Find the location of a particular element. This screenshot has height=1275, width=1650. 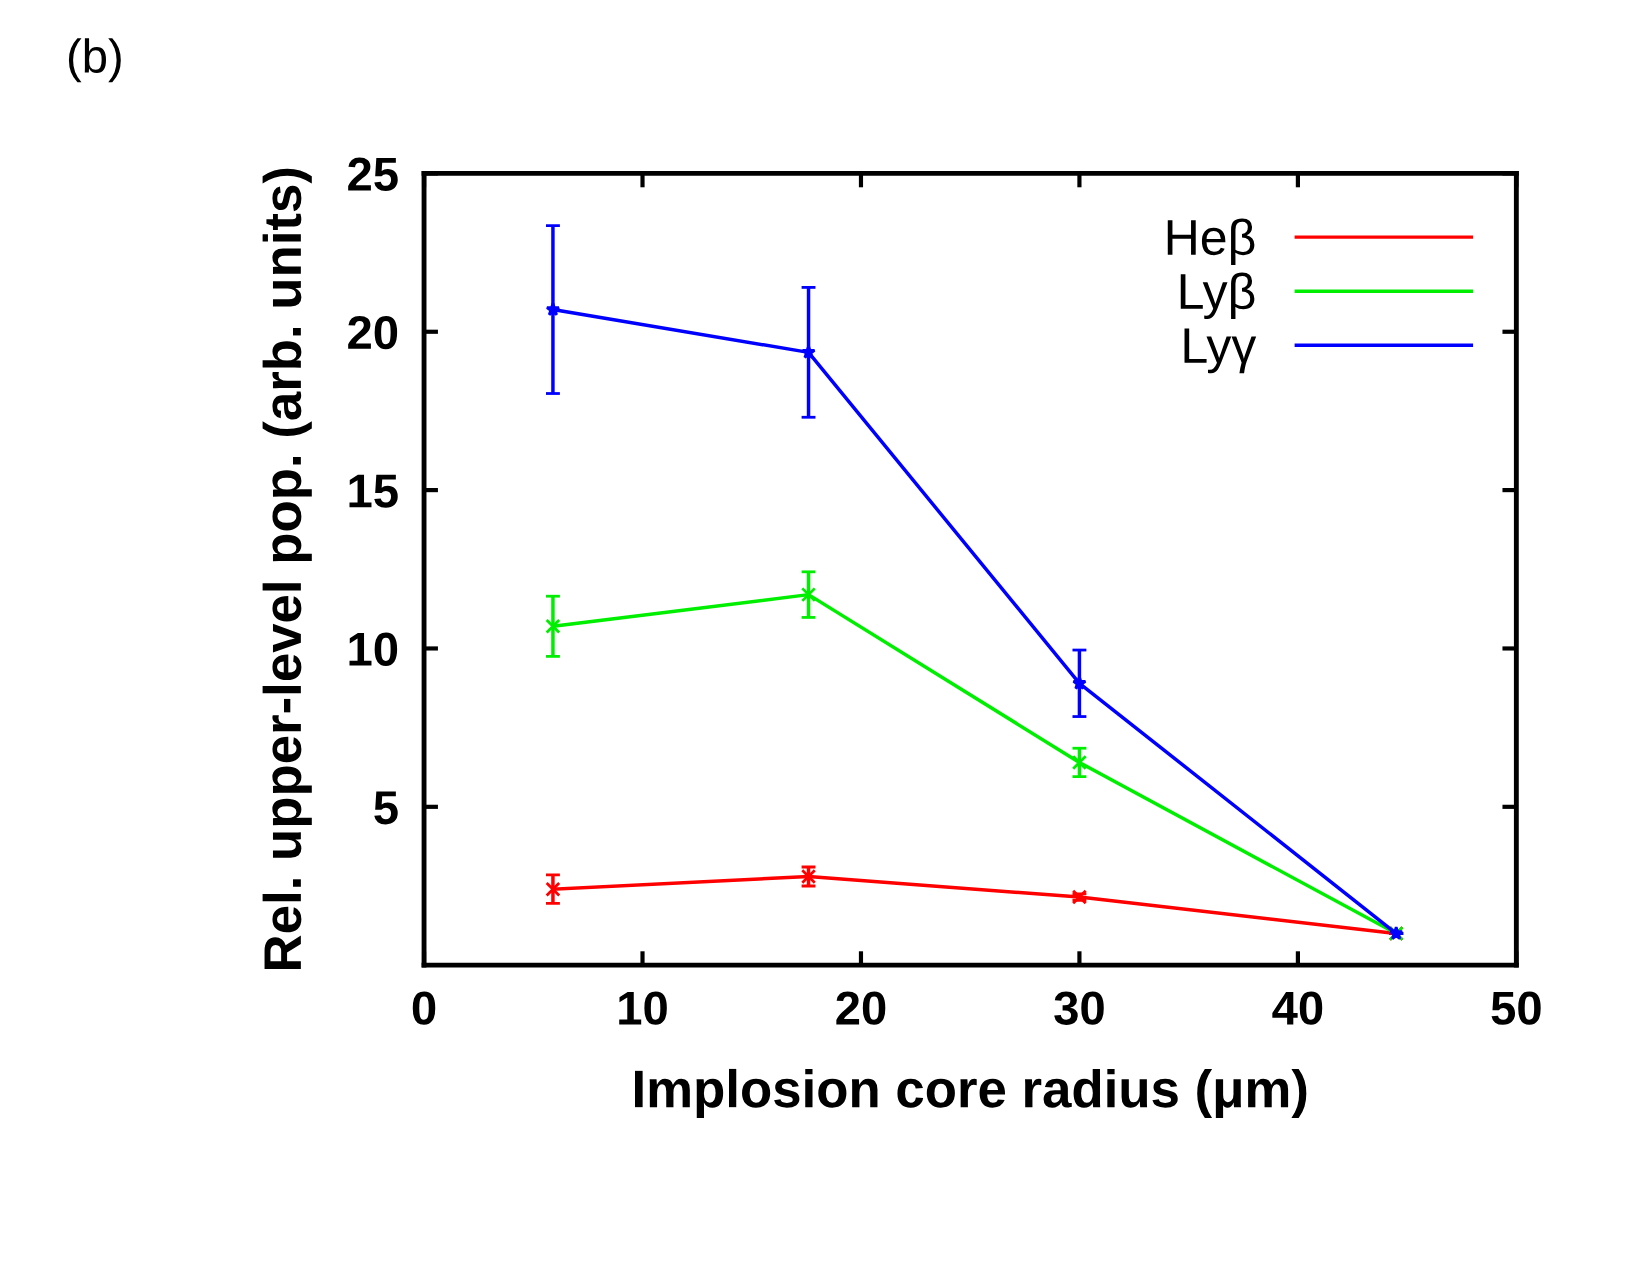

y-tick-label: 15 is located at coordinates (373, 491).